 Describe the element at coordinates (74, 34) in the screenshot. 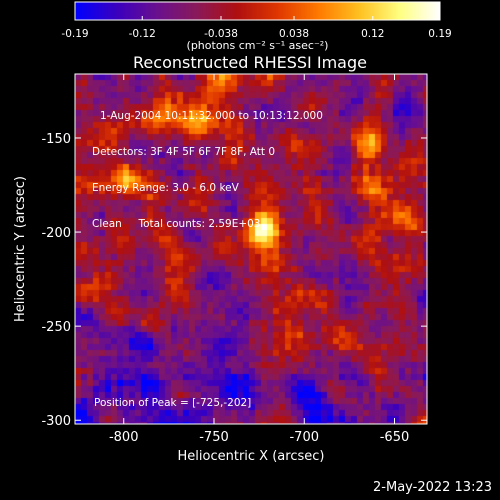

I see `colorbar-tick-label: -0.19` at that location.